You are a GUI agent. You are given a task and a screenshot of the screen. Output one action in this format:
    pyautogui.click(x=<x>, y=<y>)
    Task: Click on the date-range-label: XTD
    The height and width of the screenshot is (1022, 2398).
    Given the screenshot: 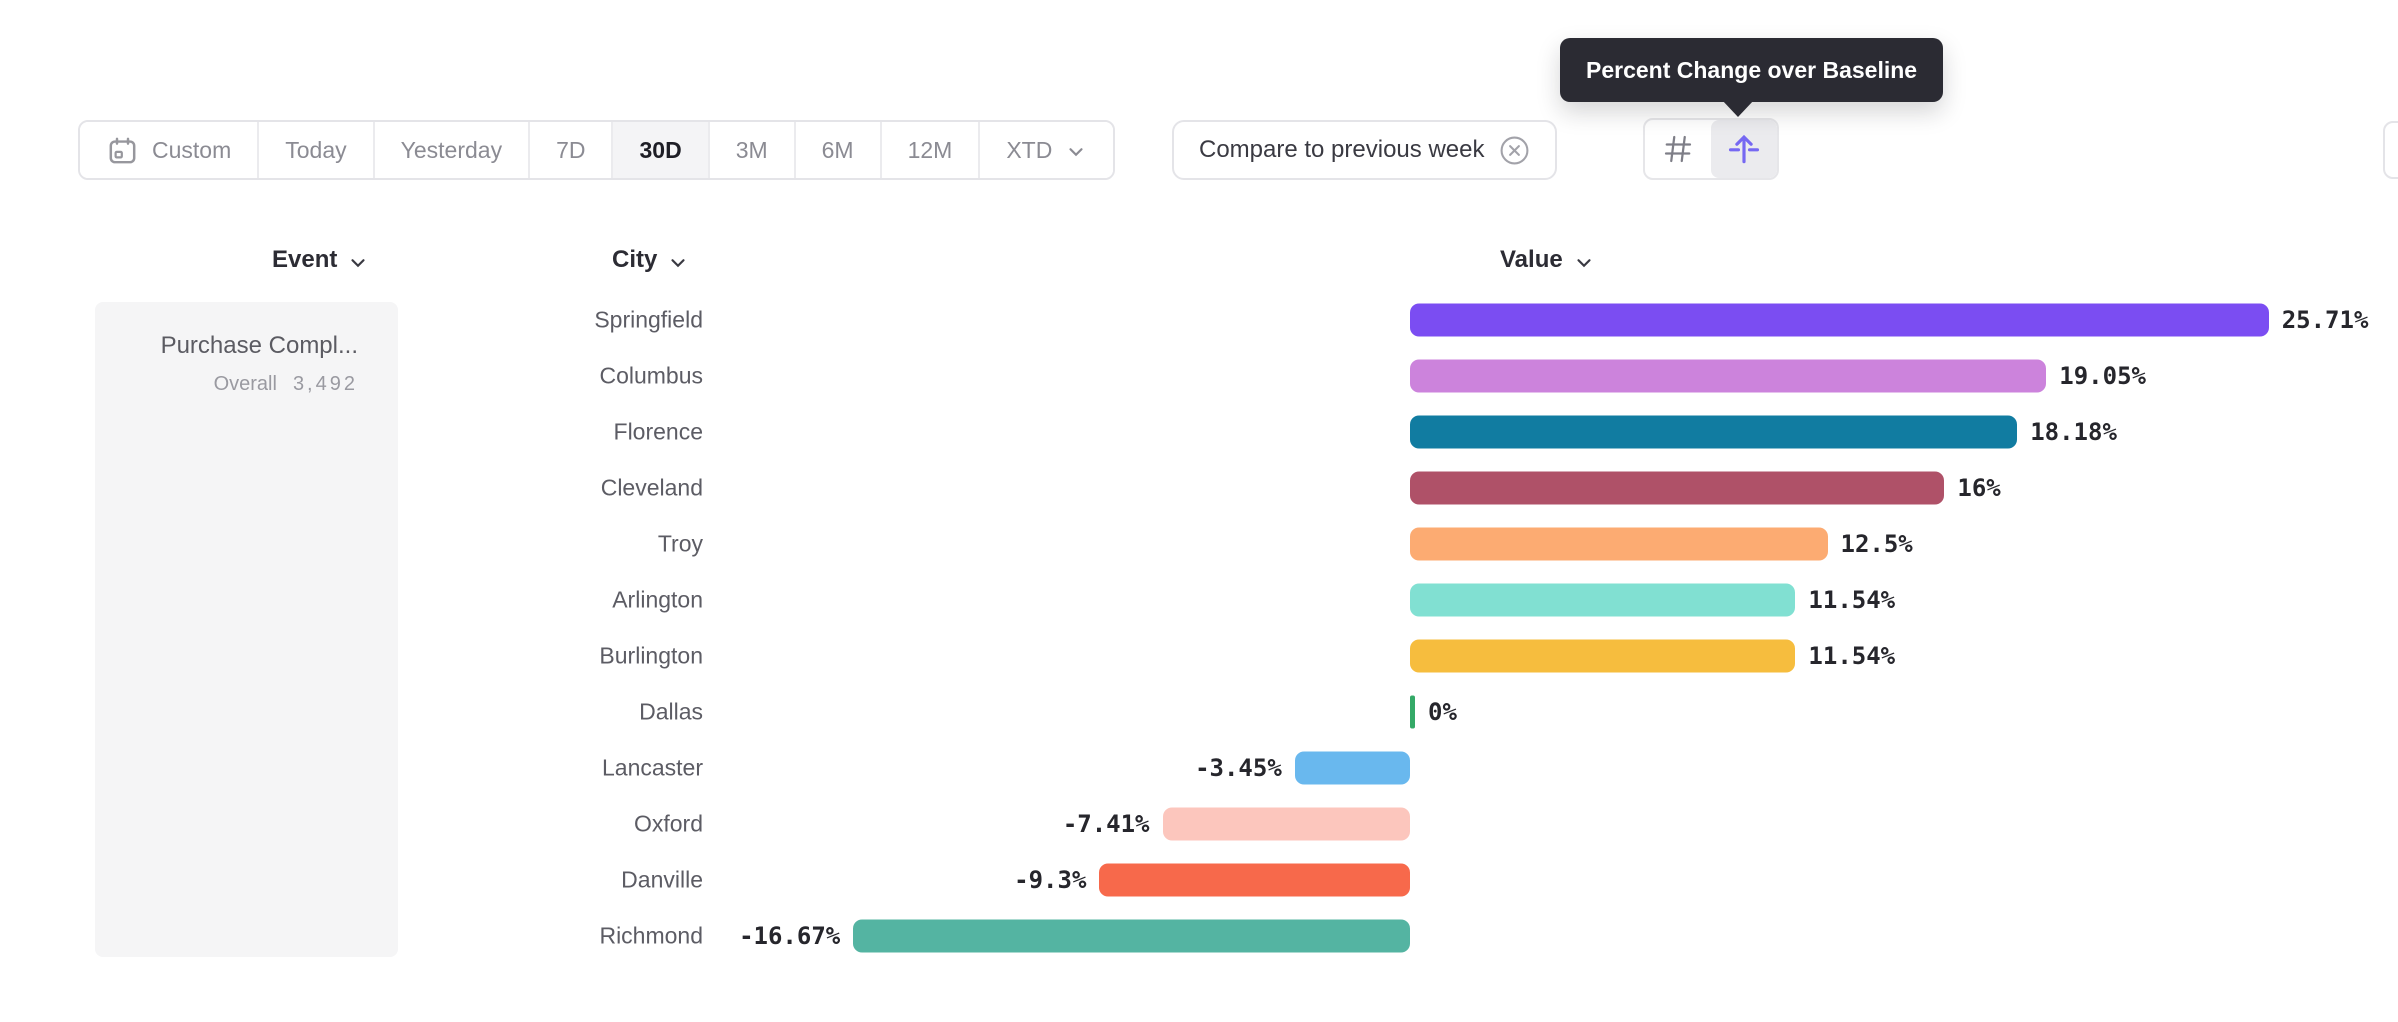 What is the action you would take?
    pyautogui.click(x=1029, y=149)
    